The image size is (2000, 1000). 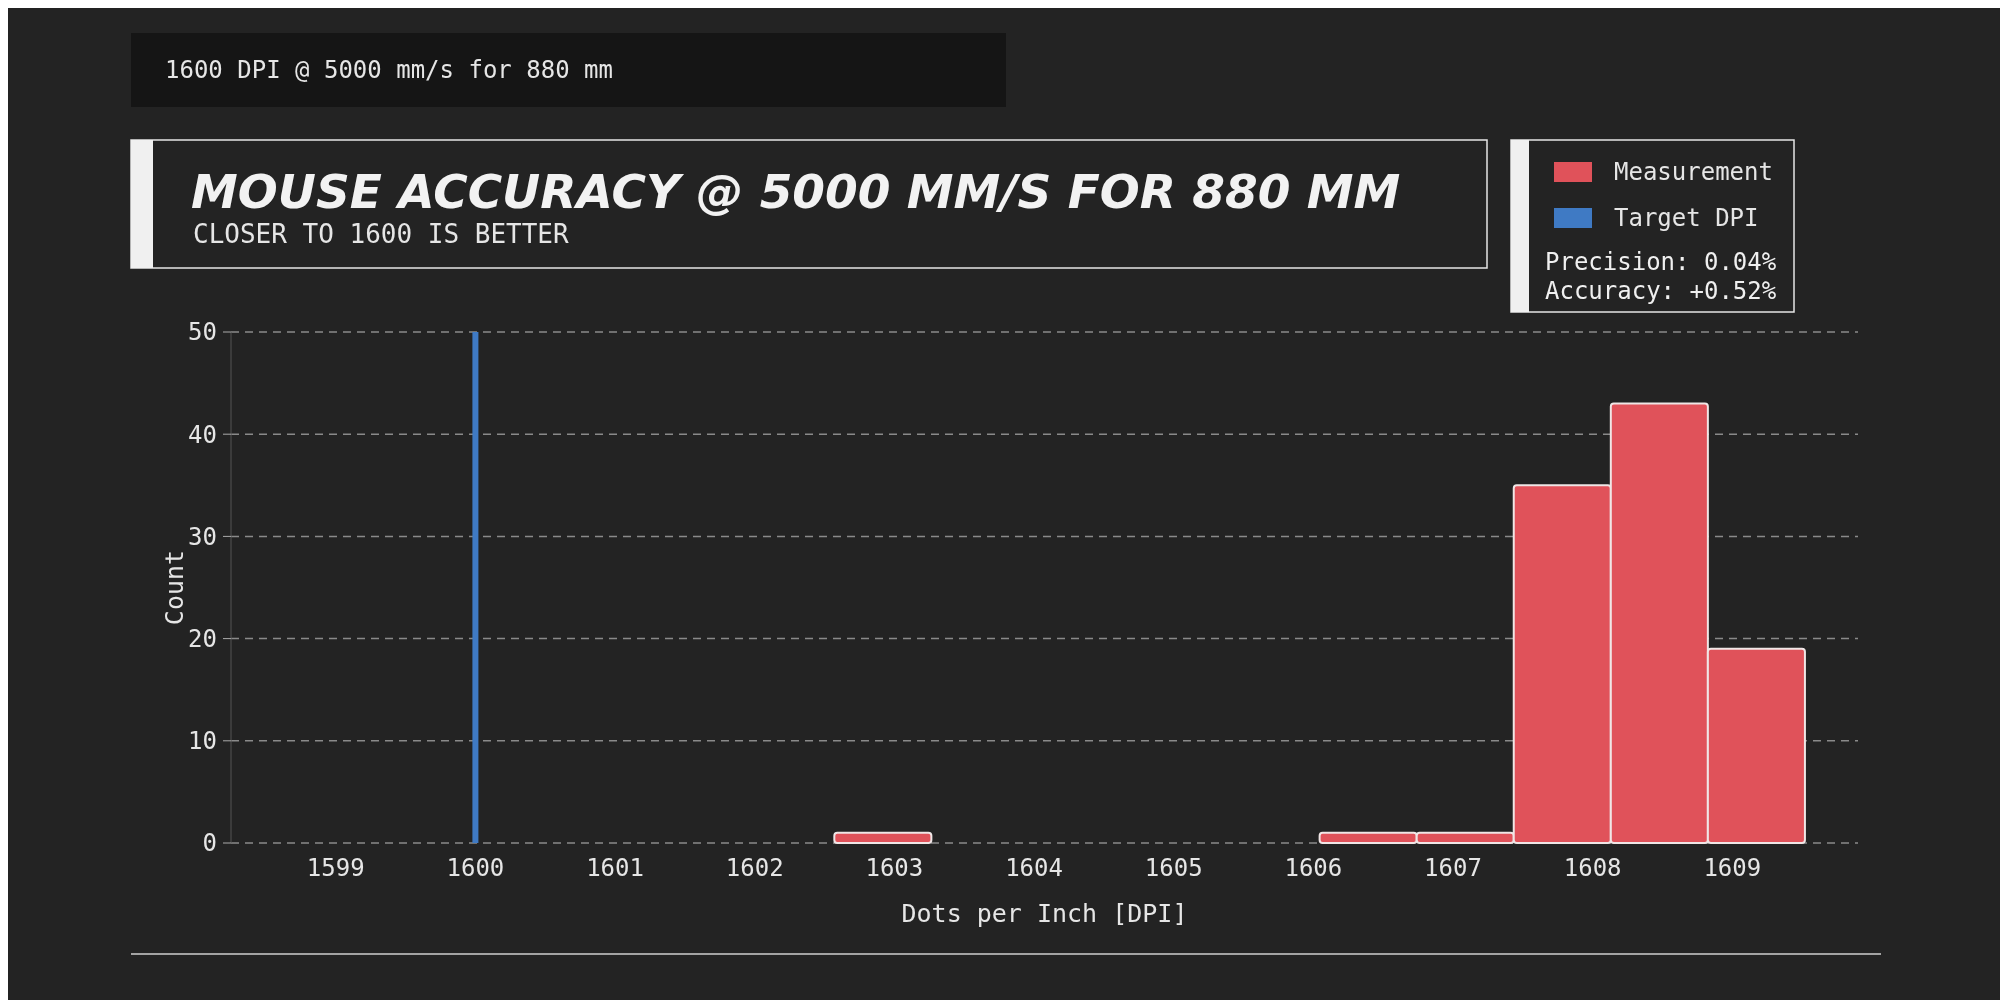 I want to click on x-tick-label: 1606, so click(x=1313, y=868).